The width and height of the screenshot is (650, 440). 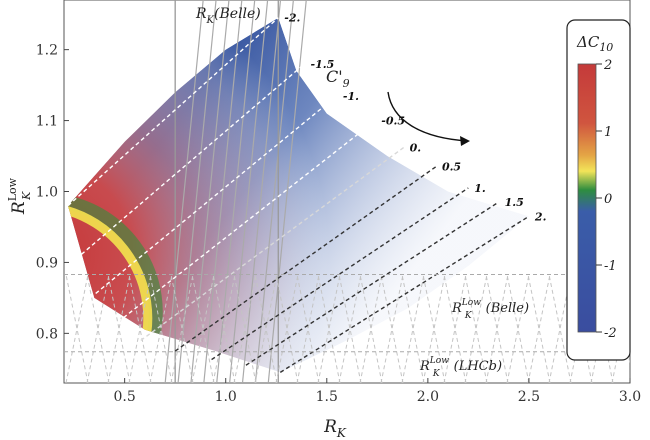 What do you see at coordinates (630, 397) in the screenshot?
I see `x-tick-label: 3.0` at bounding box center [630, 397].